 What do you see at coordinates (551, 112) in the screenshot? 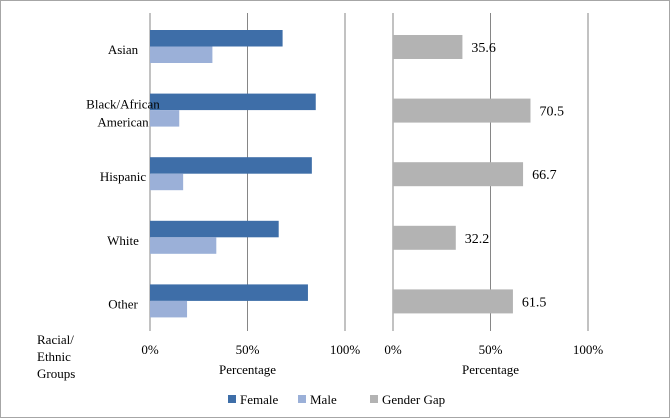
I see `data-label: 70.5` at bounding box center [551, 112].